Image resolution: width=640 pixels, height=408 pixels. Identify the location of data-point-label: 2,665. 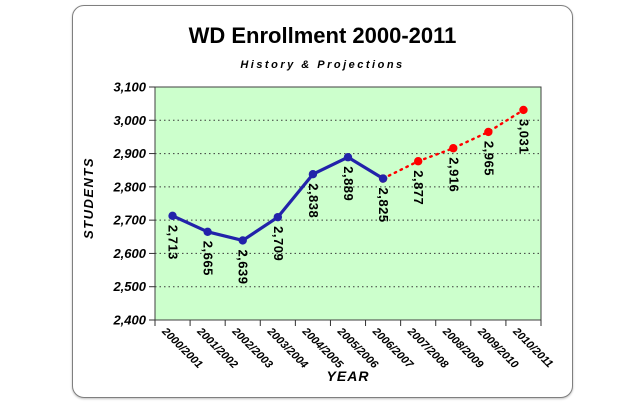
(208, 258).